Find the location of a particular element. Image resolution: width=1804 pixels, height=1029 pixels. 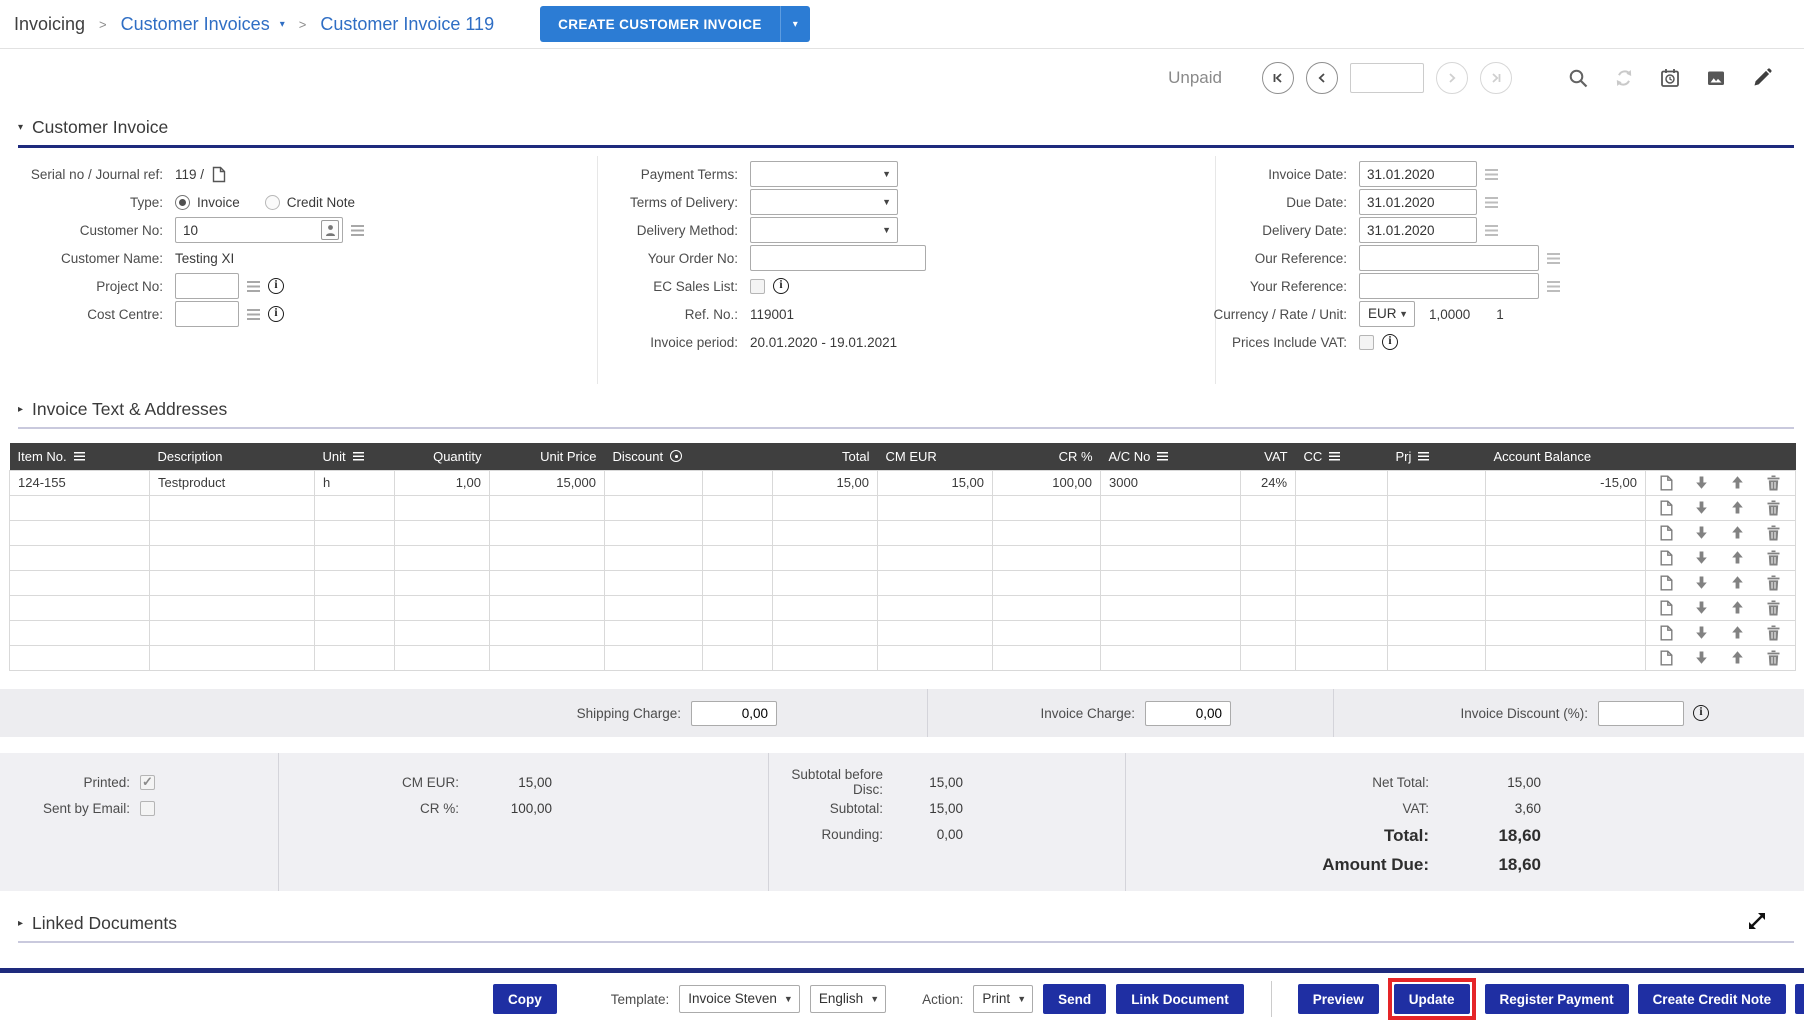

item-no-list-icon is located at coordinates (79, 456).